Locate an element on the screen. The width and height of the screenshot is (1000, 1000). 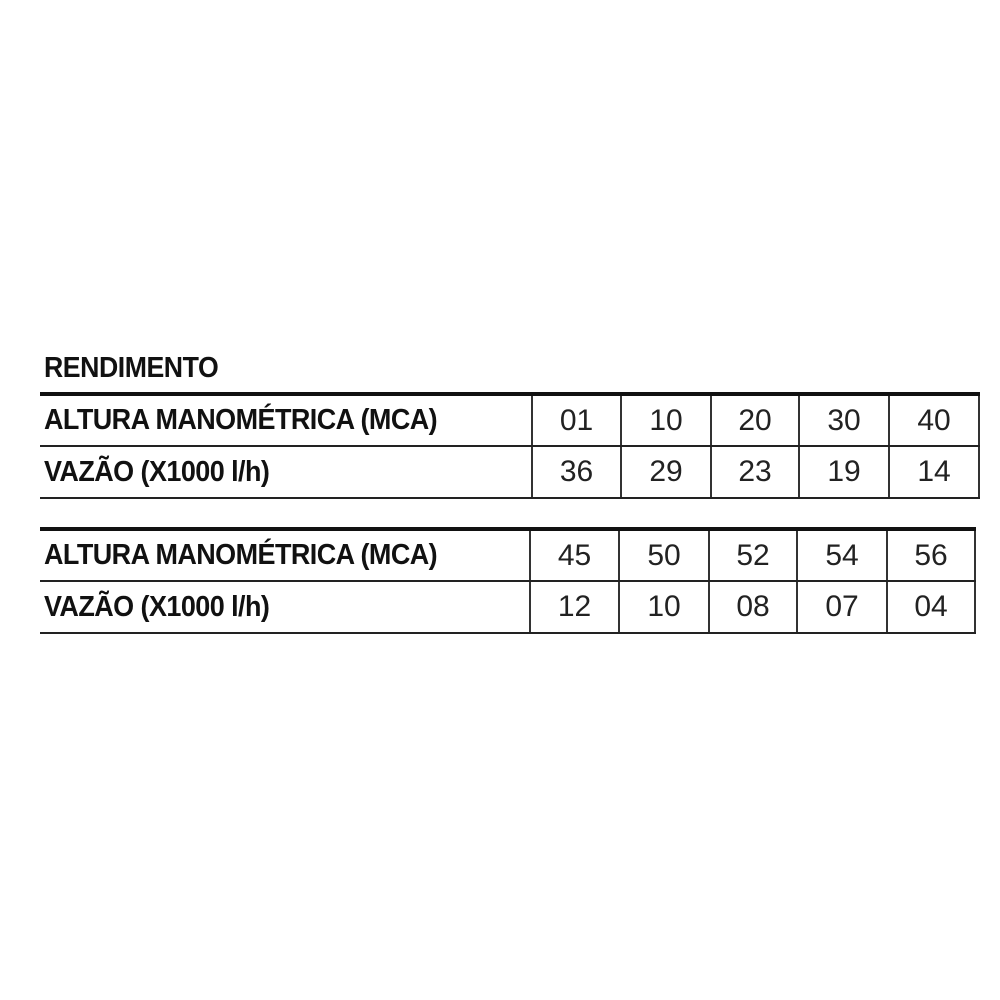
cell: 52 is located at coordinates (752, 554).